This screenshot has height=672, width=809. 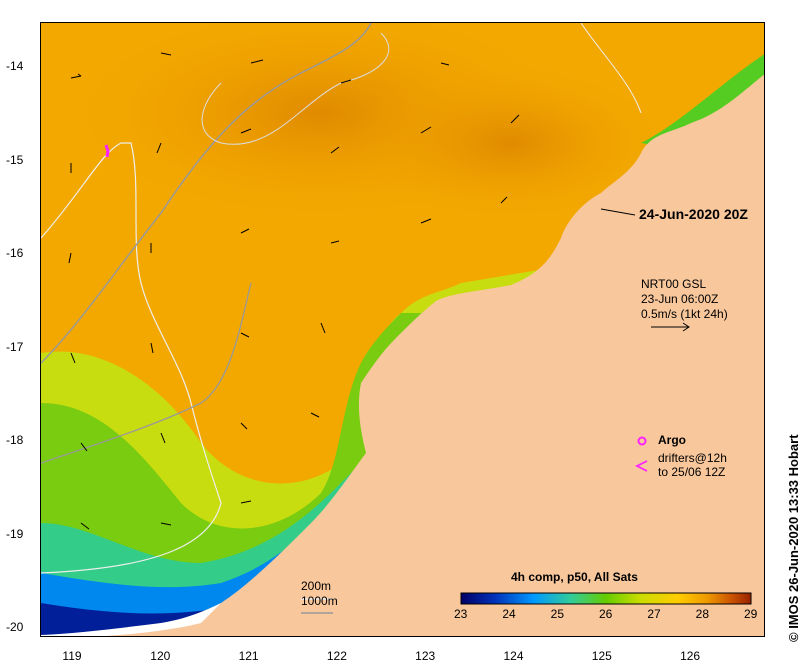 I want to click on y-axis-label: -15, so click(x=15, y=159).